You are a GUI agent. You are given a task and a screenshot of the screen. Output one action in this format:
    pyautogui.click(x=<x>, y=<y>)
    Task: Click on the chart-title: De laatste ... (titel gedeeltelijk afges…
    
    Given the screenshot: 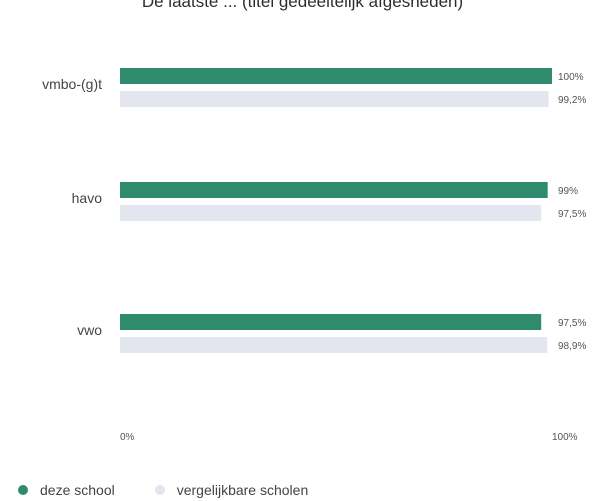 What is the action you would take?
    pyautogui.click(x=302, y=5)
    